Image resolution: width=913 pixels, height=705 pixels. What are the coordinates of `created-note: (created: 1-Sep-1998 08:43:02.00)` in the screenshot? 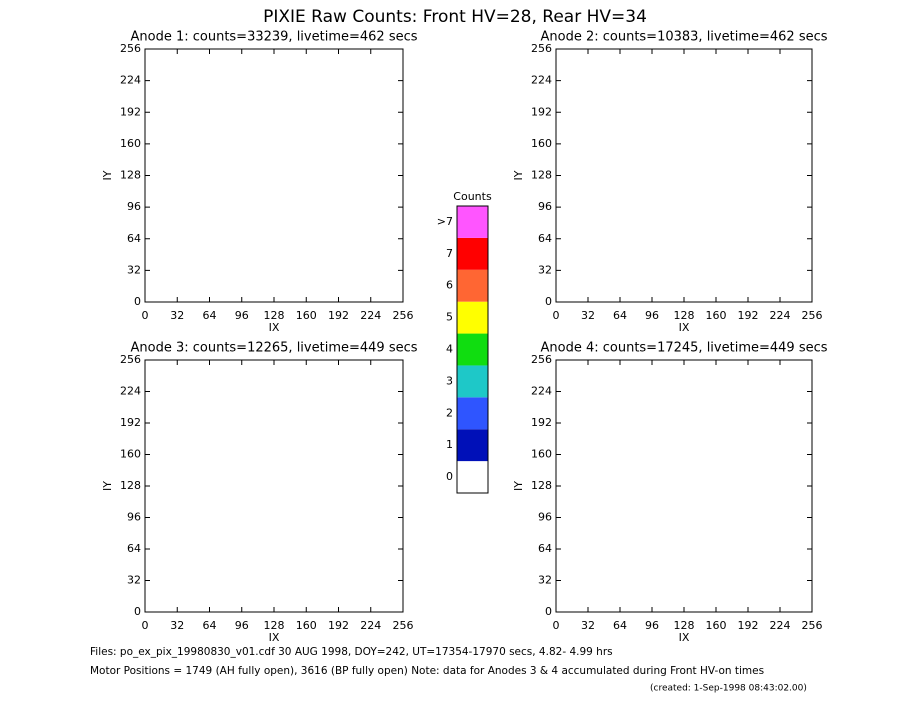 It's located at (728, 689).